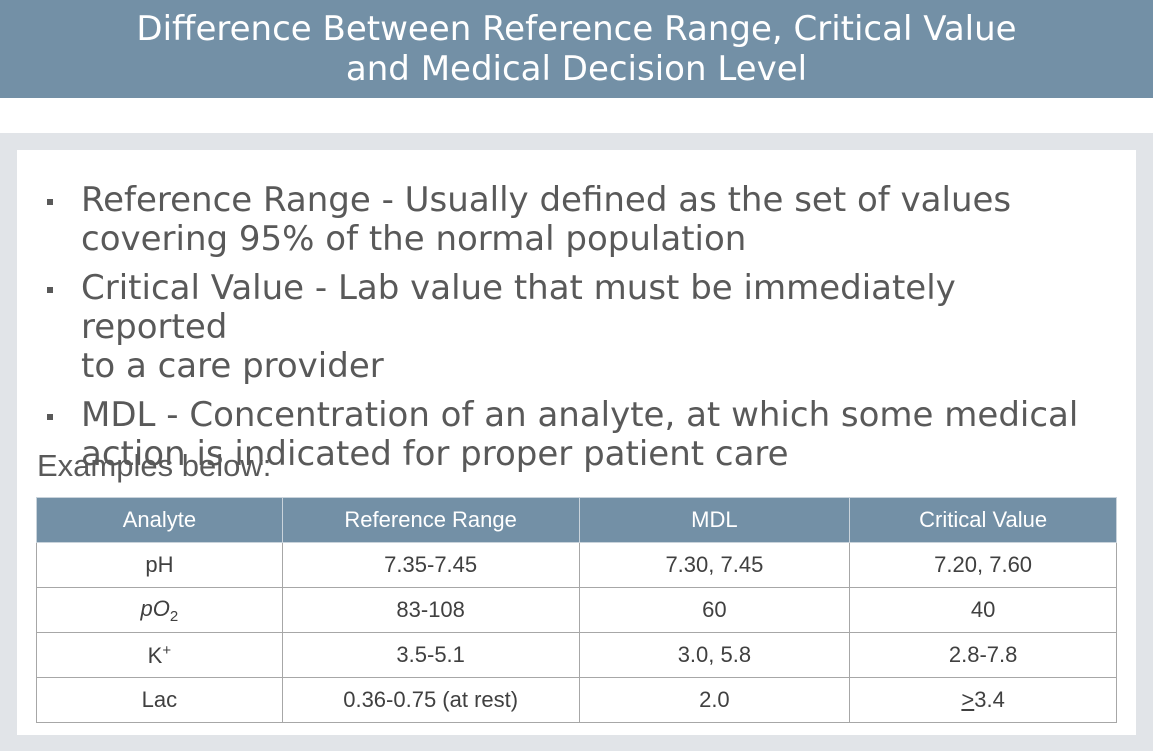 Image resolution: width=1153 pixels, height=751 pixels. What do you see at coordinates (983, 565) in the screenshot?
I see `critical-value-cell: 7.20, 7.60` at bounding box center [983, 565].